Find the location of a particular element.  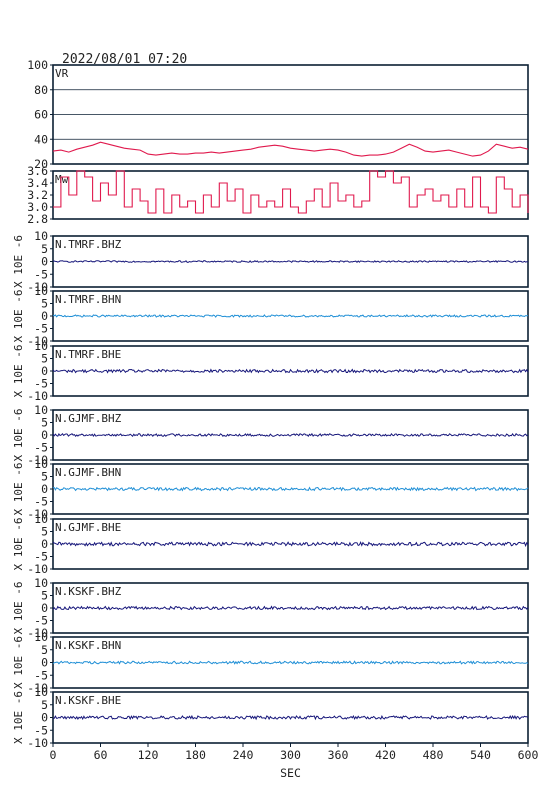

panel-vr: 100 80 60 40 20 VR is located at coordinates (278, 114).